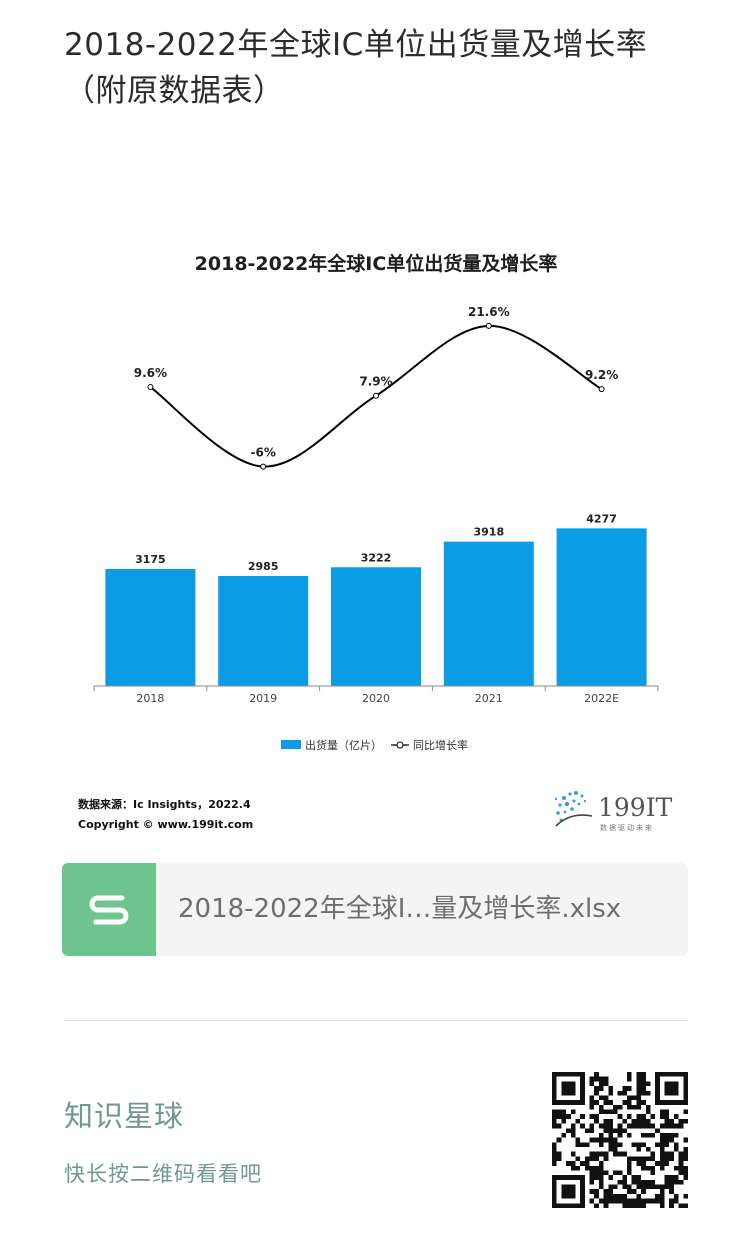 This screenshot has width=750, height=1259. What do you see at coordinates (263, 453) in the screenshot?
I see `growth-label: -6%` at bounding box center [263, 453].